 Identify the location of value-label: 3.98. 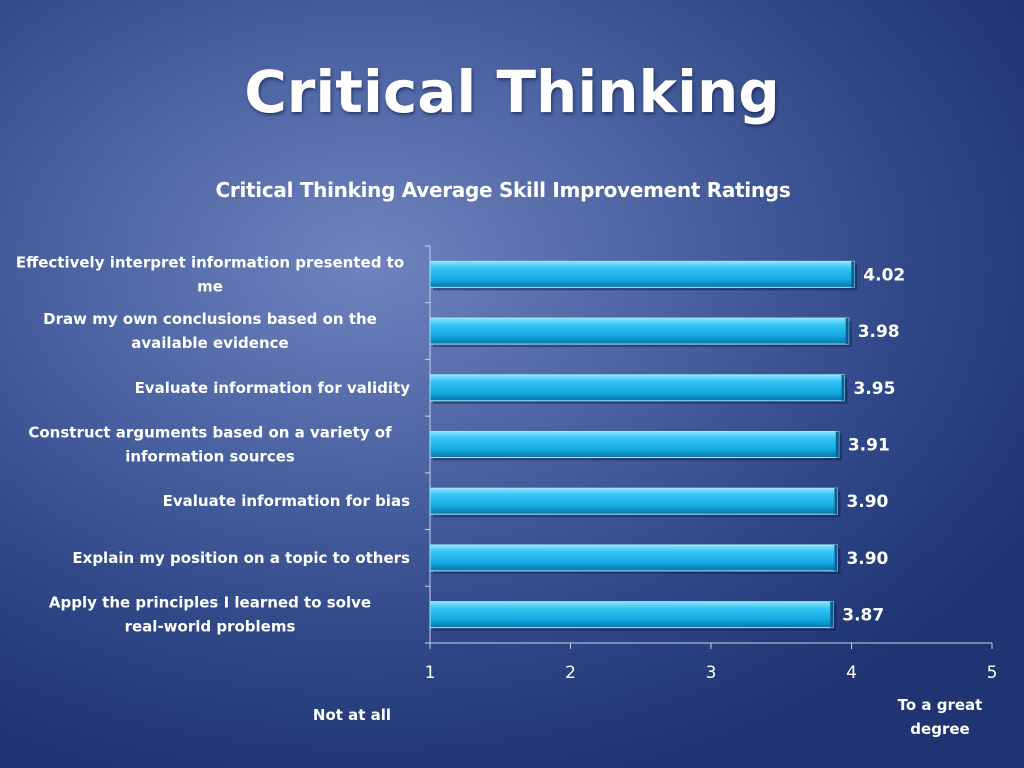
(879, 332).